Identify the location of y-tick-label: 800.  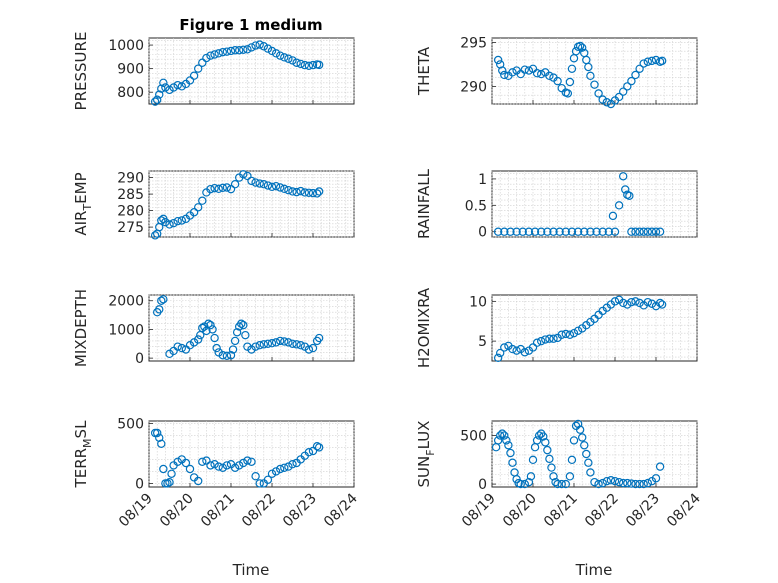
(130, 93).